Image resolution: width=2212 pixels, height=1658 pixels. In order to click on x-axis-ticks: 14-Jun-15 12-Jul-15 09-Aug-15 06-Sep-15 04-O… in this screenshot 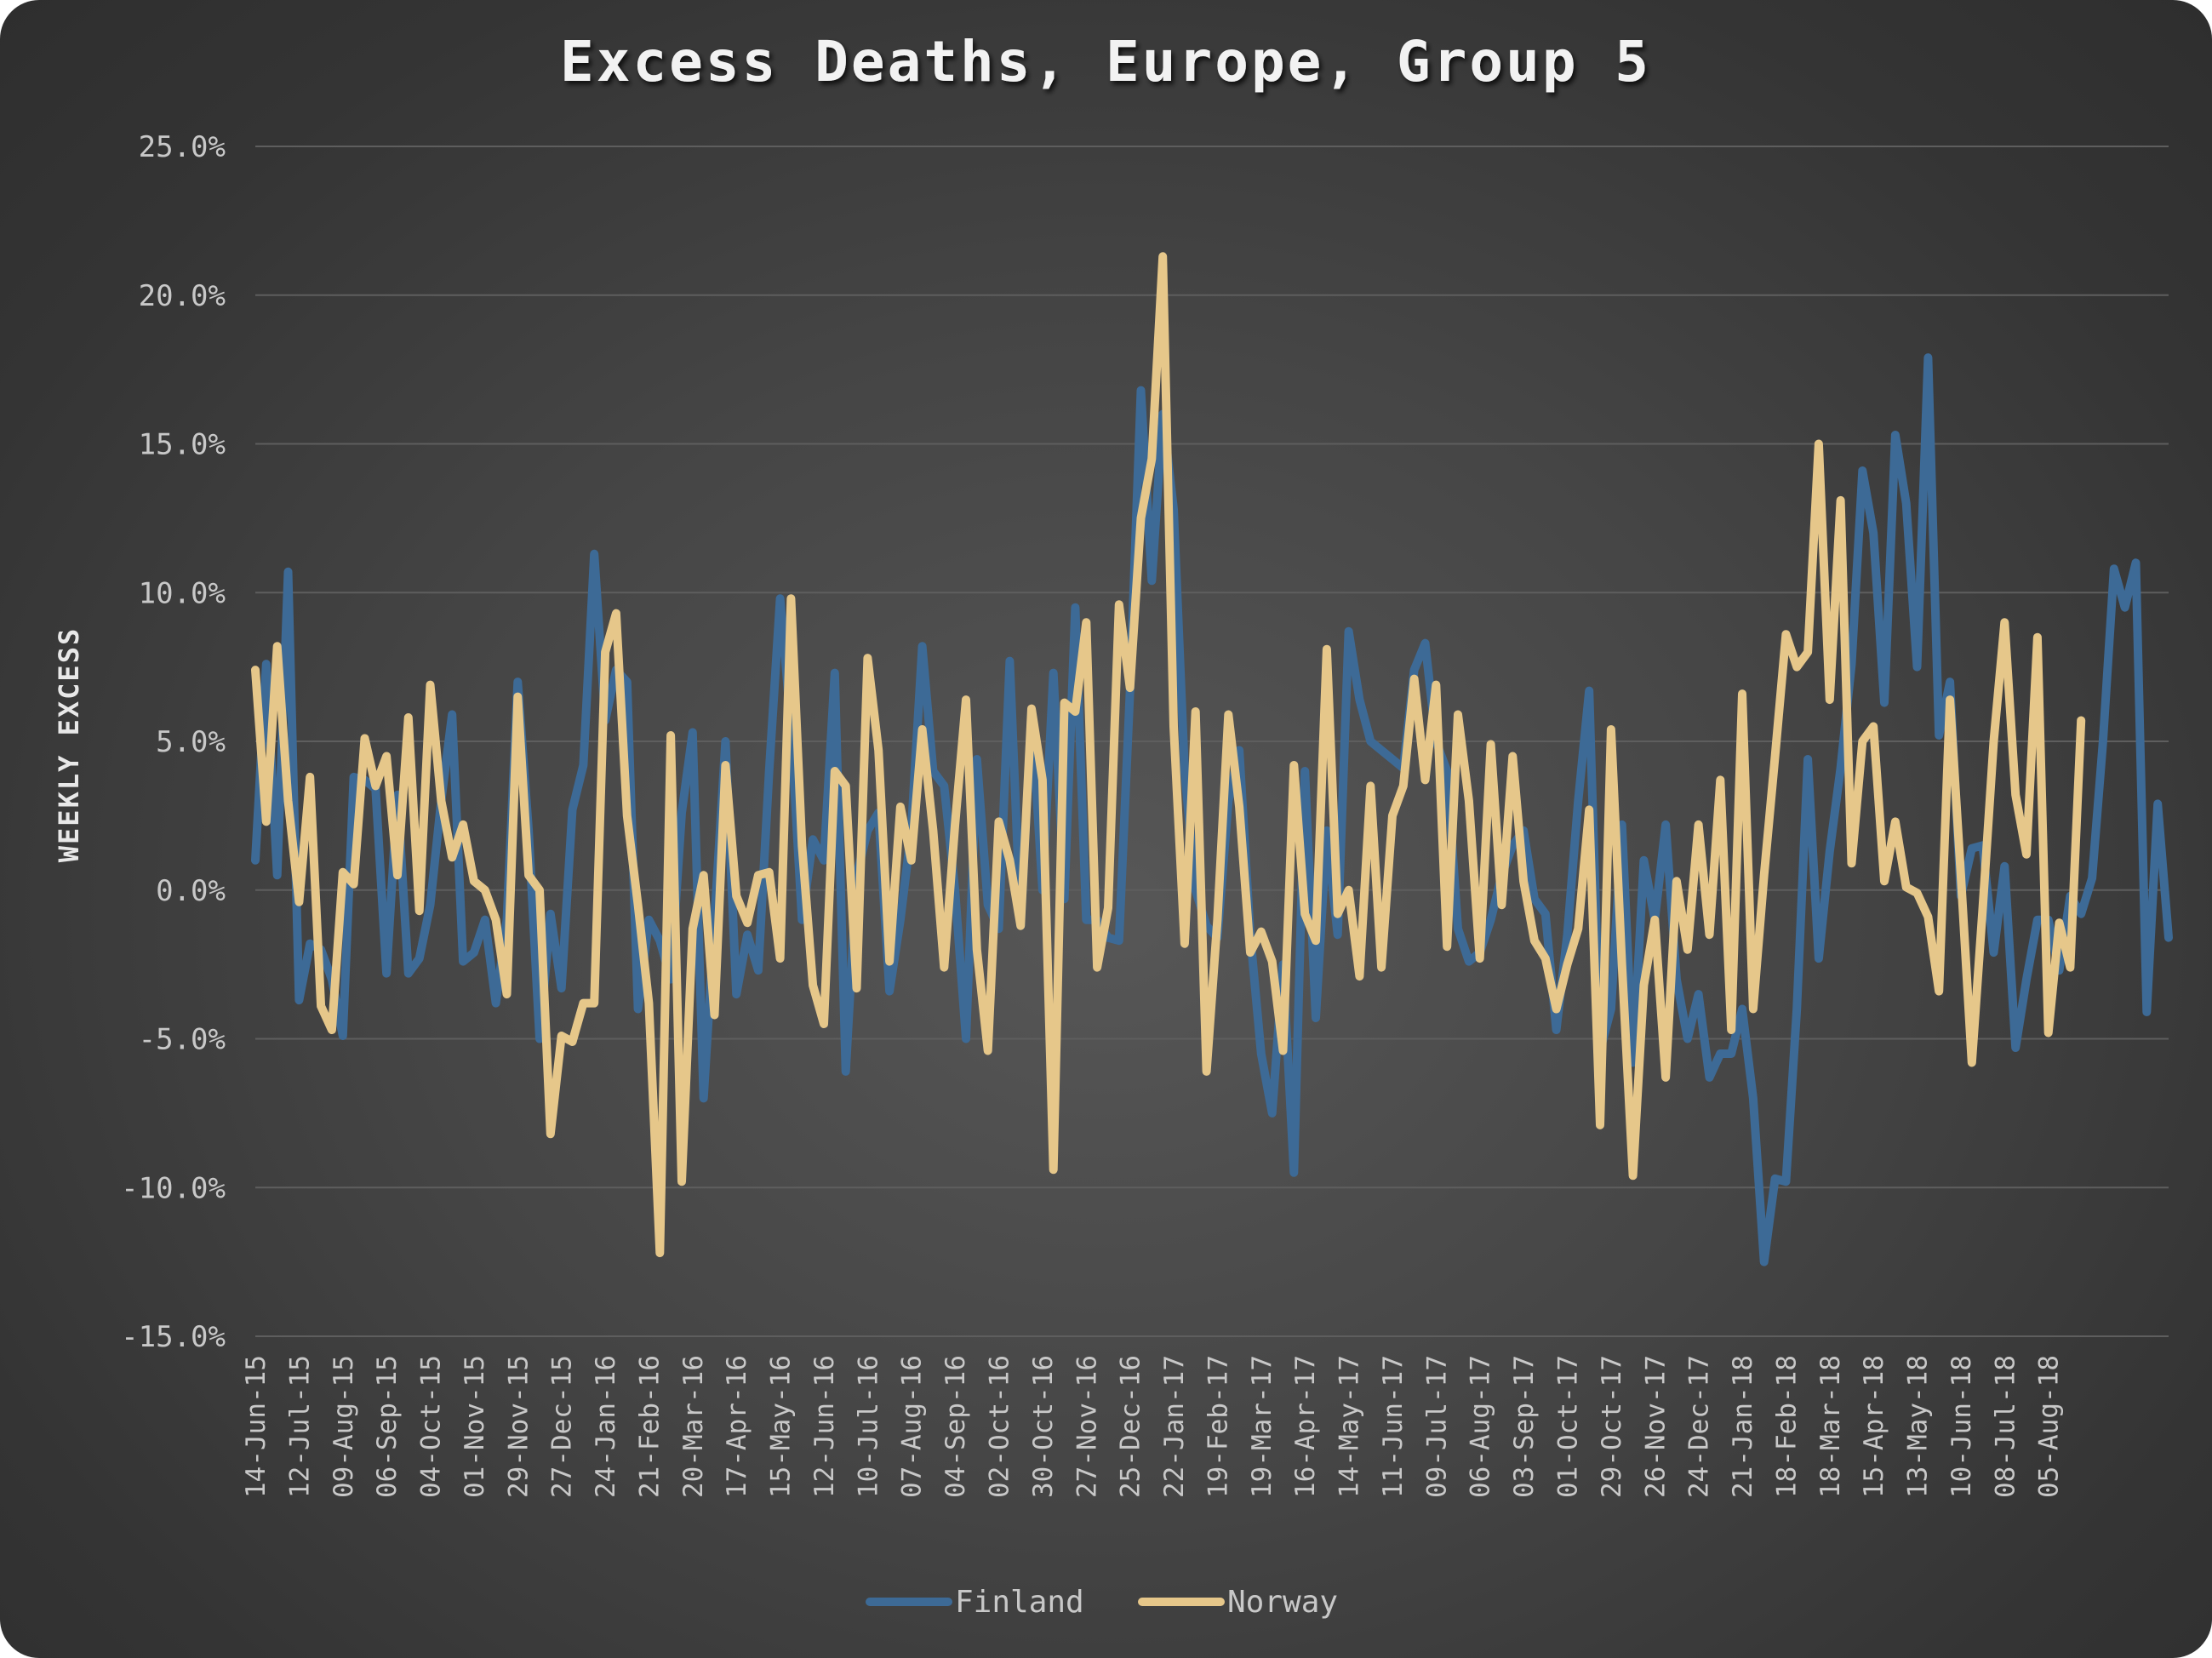, I will do `click(1153, 1426)`.